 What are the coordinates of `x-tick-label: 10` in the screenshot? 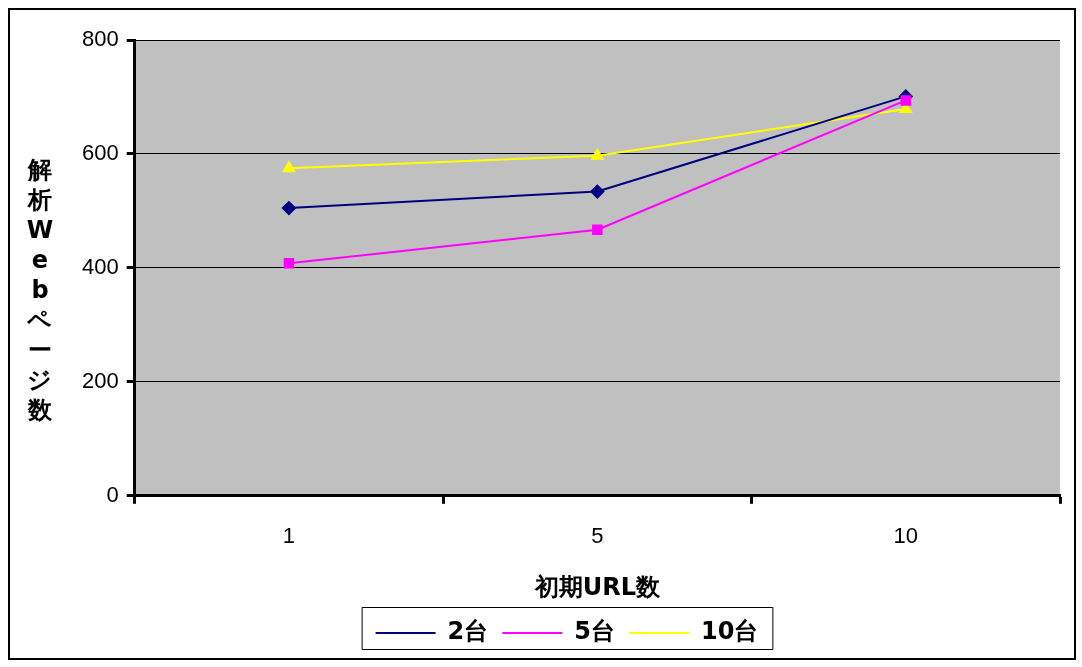 It's located at (906, 536).